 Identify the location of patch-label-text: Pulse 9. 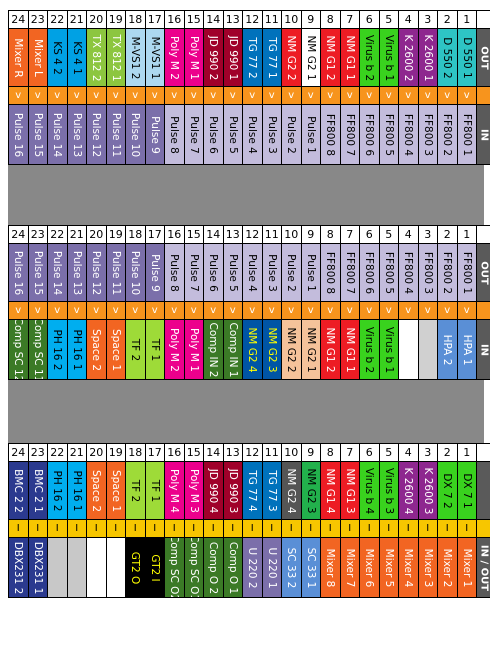
(154, 272).